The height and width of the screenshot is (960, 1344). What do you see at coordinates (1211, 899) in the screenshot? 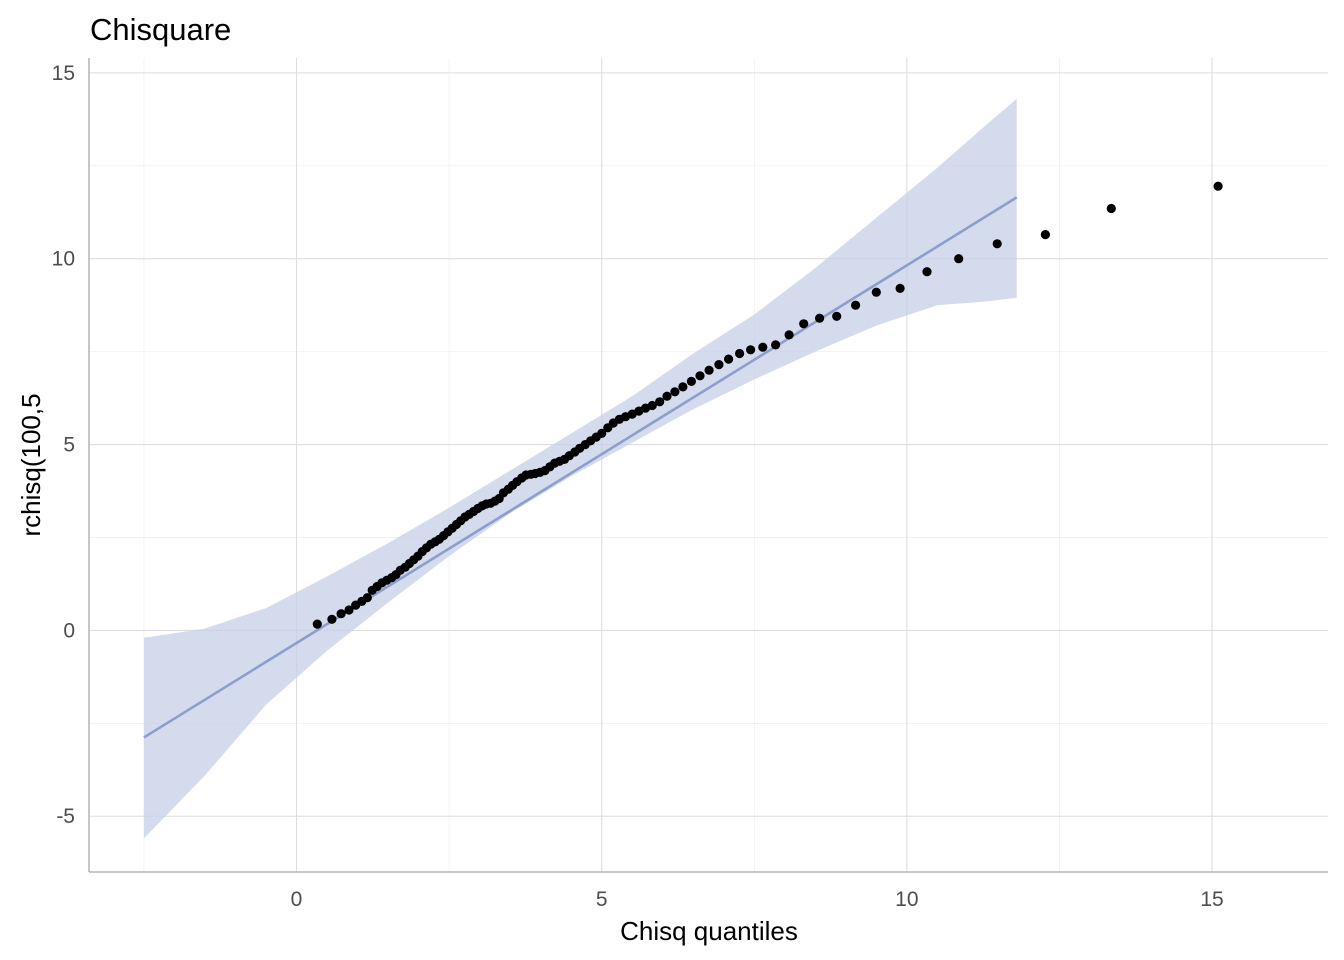
I see `x-tick-label: 15` at bounding box center [1211, 899].